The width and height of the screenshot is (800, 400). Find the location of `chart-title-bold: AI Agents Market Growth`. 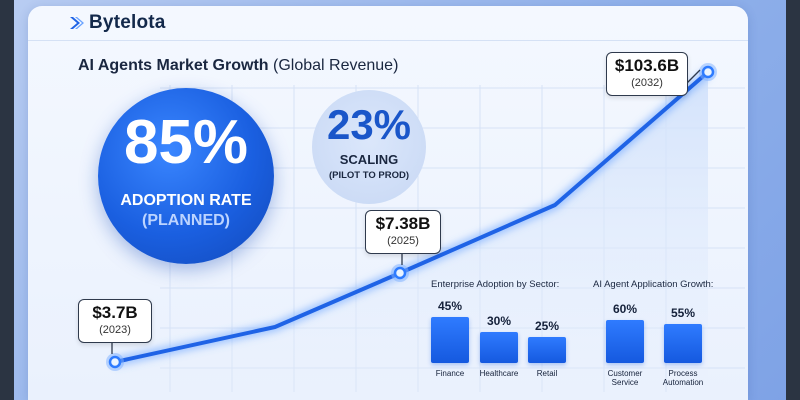

chart-title-bold: AI Agents Market Growth is located at coordinates (173, 65).